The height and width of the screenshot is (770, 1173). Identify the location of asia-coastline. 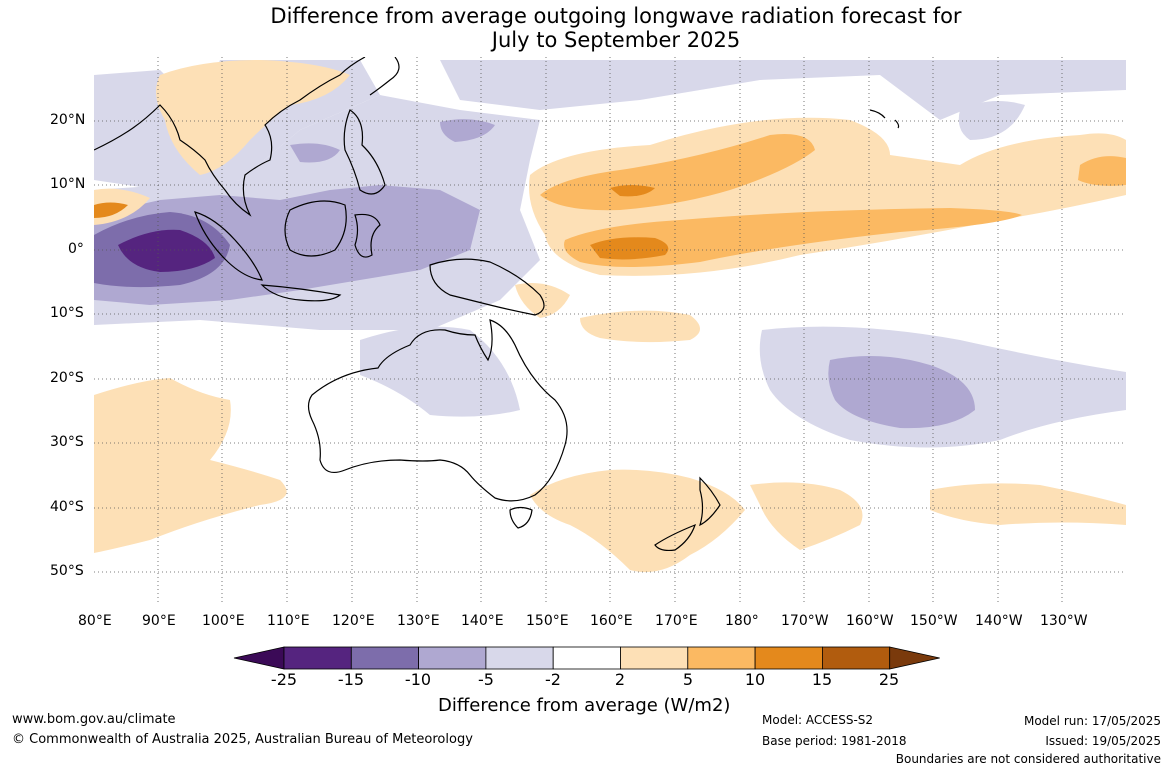
(230, 137).